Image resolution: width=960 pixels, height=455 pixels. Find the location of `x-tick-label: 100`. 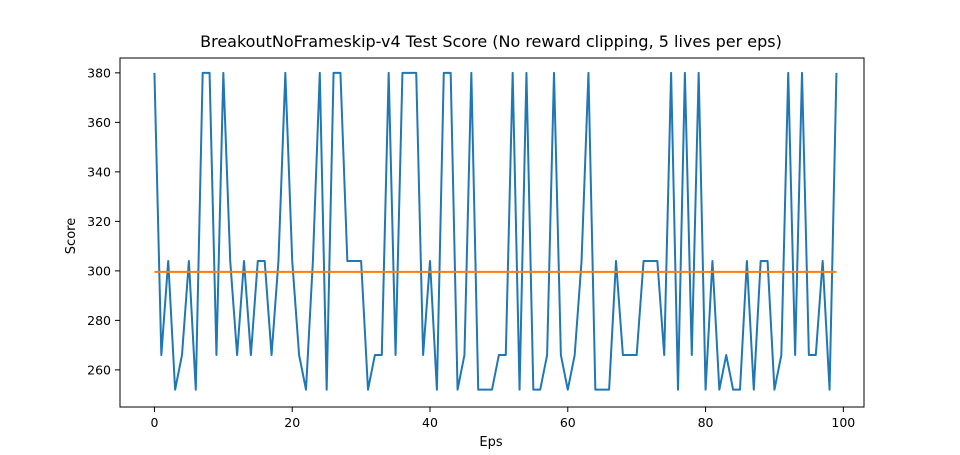

x-tick-label: 100 is located at coordinates (843, 422).